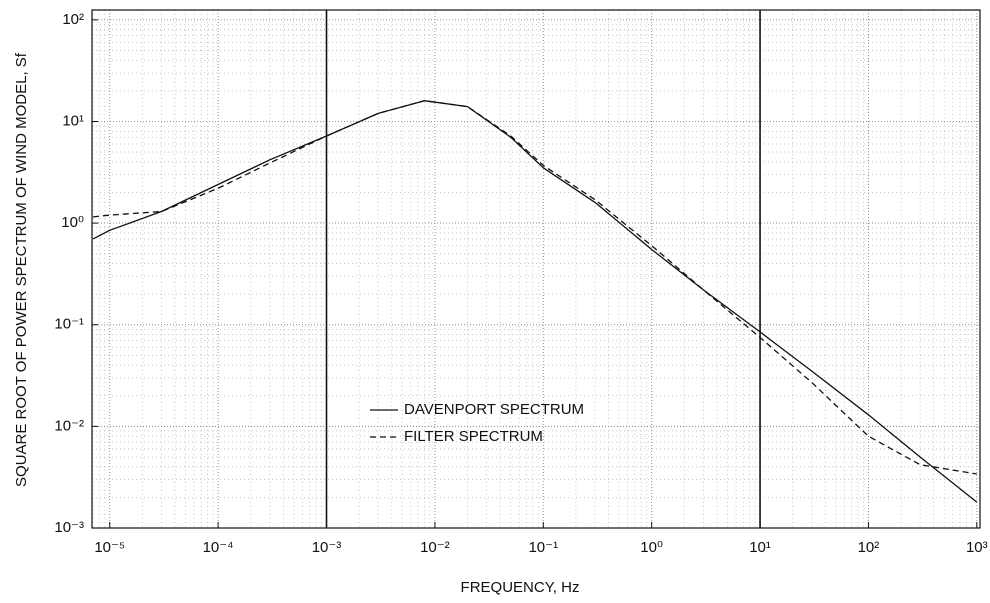 The image size is (990, 603). What do you see at coordinates (651, 547) in the screenshot?
I see `x-tick-label: 10⁰` at bounding box center [651, 547].